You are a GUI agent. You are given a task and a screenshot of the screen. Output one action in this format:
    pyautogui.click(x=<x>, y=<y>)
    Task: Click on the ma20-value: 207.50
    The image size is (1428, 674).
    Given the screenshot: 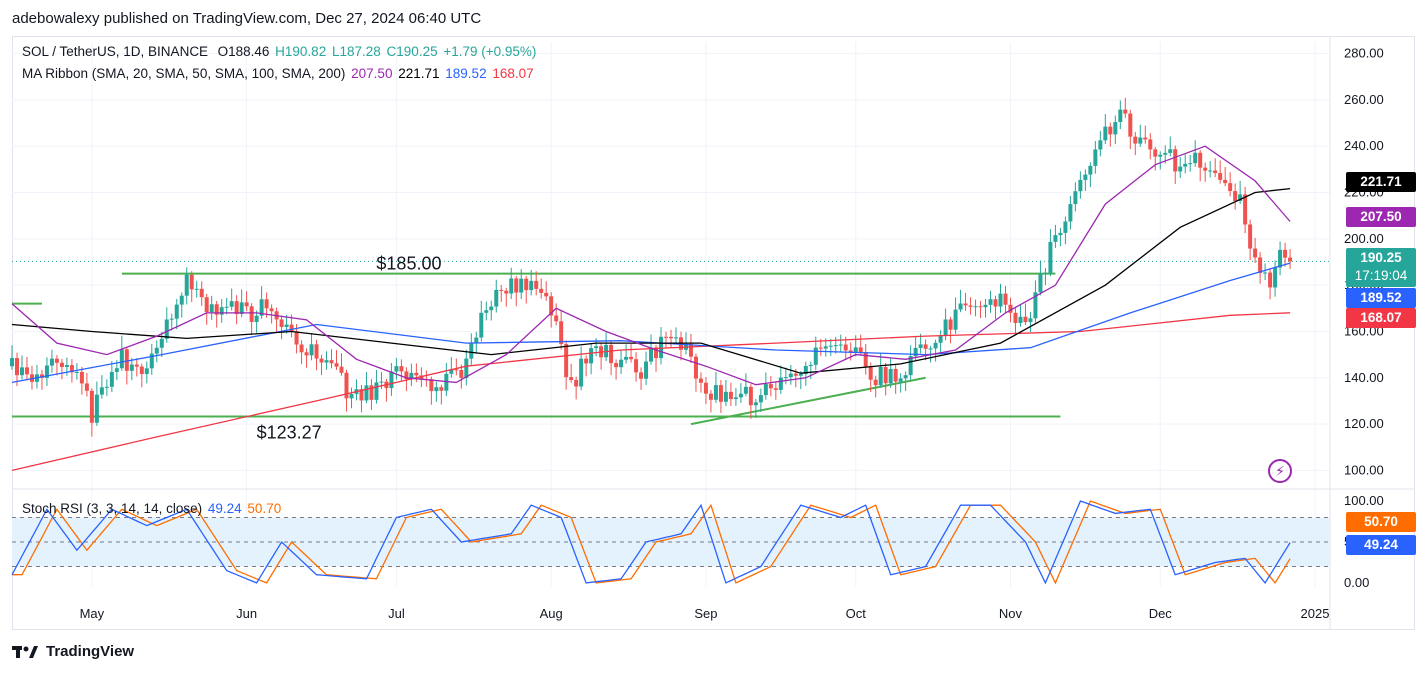 What is the action you would take?
    pyautogui.click(x=372, y=73)
    